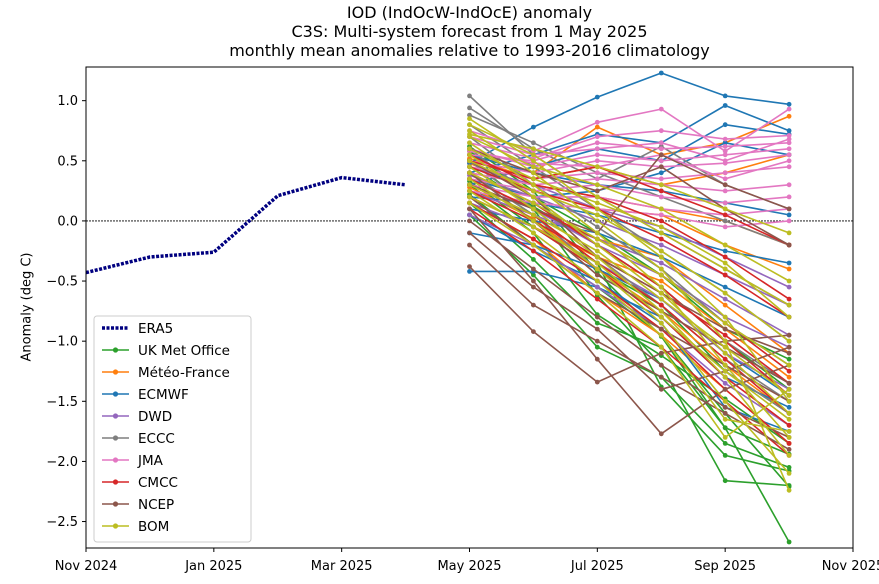  What do you see at coordinates (246, 225) in the screenshot?
I see `series-era5` at bounding box center [246, 225].